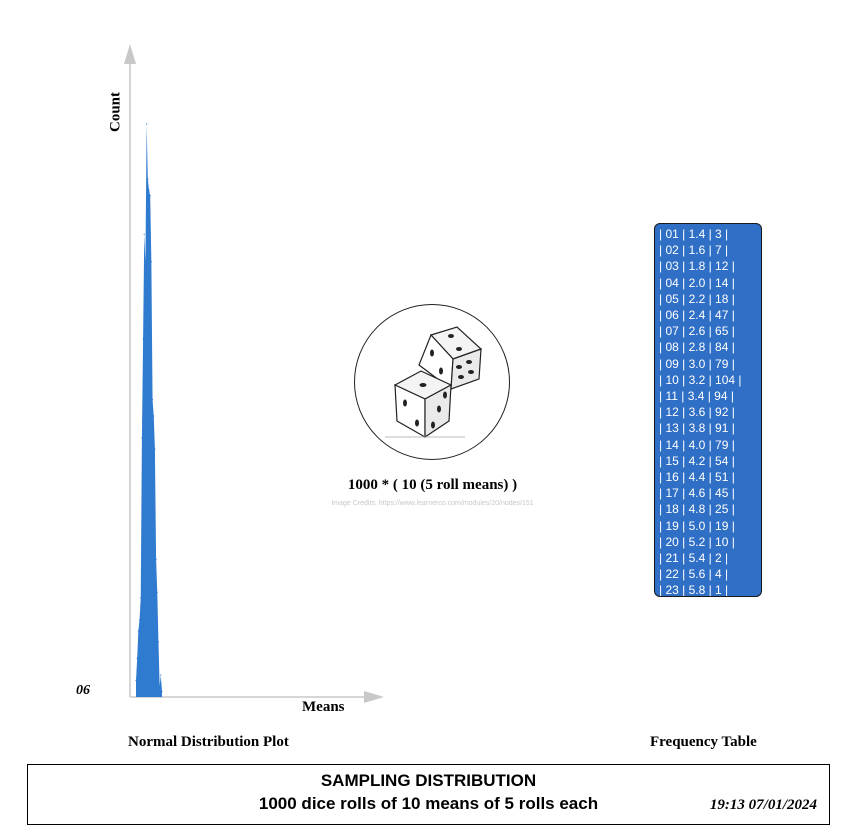  I want to click on frequency-table-row: | 14 | 4.0 | 79 |, so click(697, 444).